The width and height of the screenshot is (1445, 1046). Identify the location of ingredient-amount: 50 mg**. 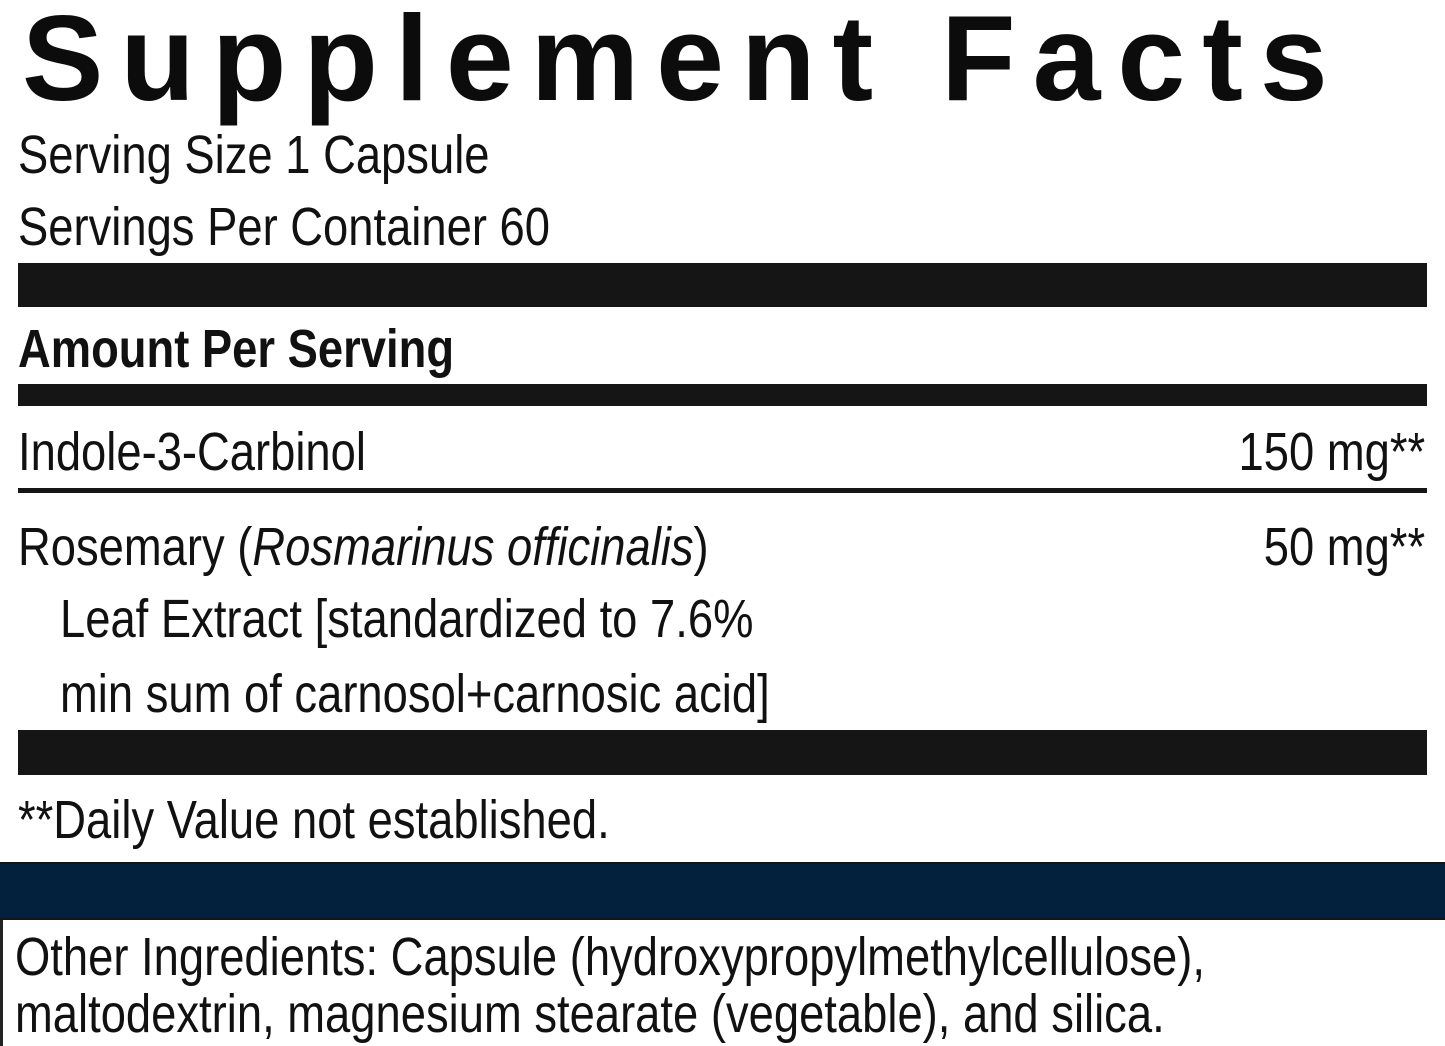
(1344, 547).